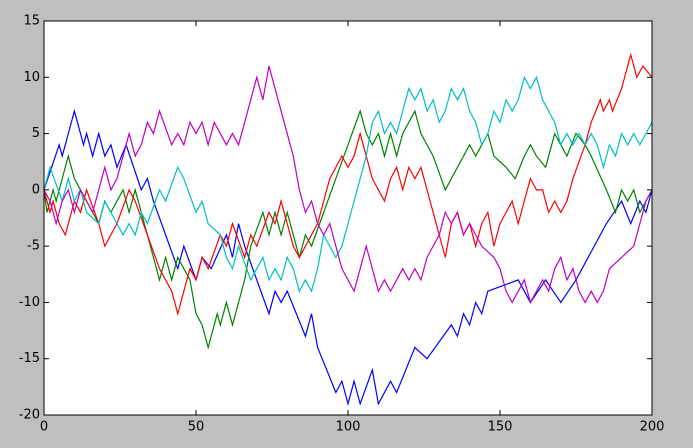  Describe the element at coordinates (29, 302) in the screenshot. I see `y-tick-label: -10` at that location.